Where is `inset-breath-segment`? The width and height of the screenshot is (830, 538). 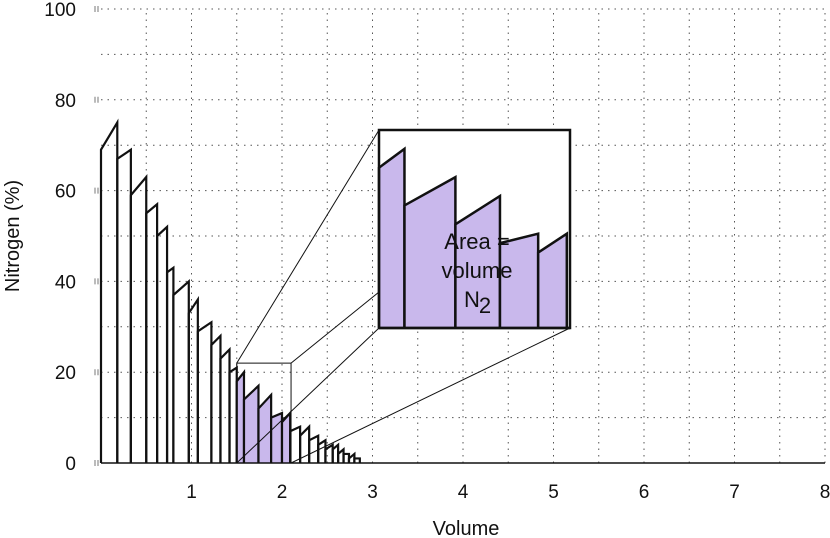 inset-breath-segment is located at coordinates (552, 279).